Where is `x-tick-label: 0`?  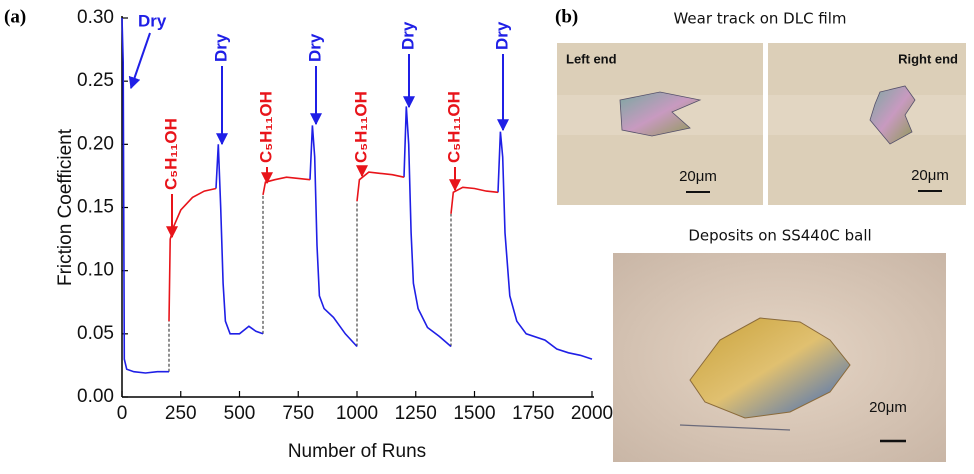 x-tick-label: 0 is located at coordinates (122, 413).